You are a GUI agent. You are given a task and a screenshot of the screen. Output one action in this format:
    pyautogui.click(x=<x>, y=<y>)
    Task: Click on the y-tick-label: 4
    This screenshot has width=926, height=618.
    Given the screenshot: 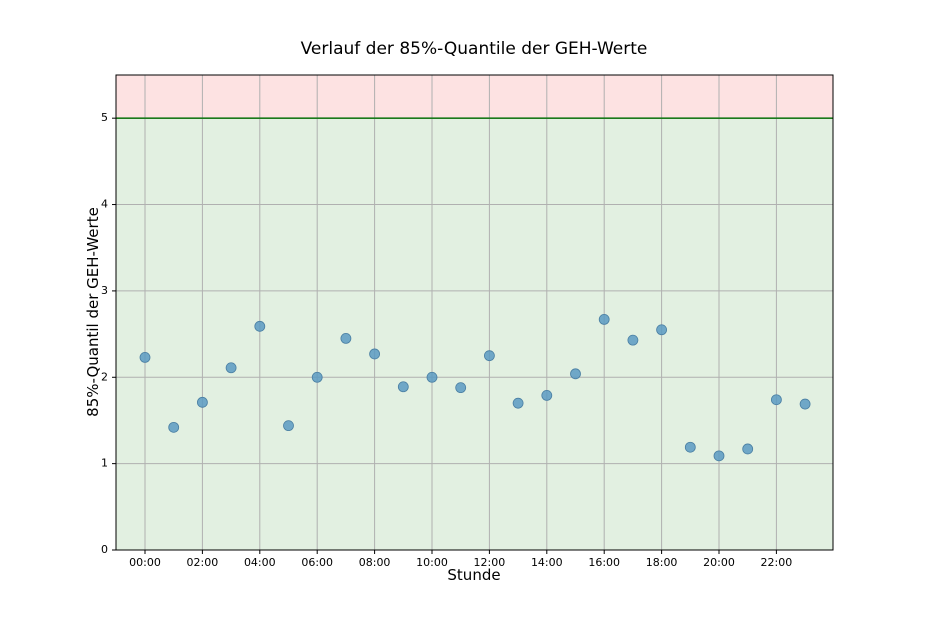 What is the action you would take?
    pyautogui.click(x=104, y=204)
    